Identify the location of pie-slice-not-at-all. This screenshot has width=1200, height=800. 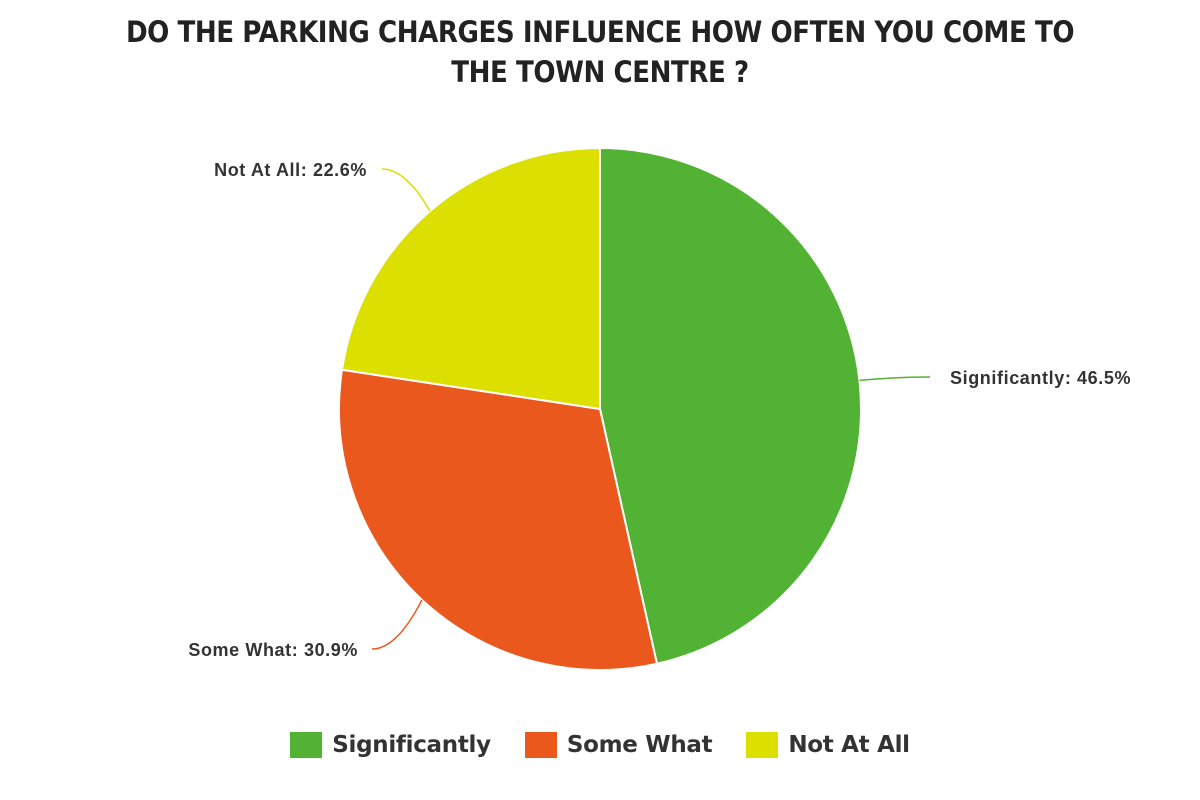
(470, 278).